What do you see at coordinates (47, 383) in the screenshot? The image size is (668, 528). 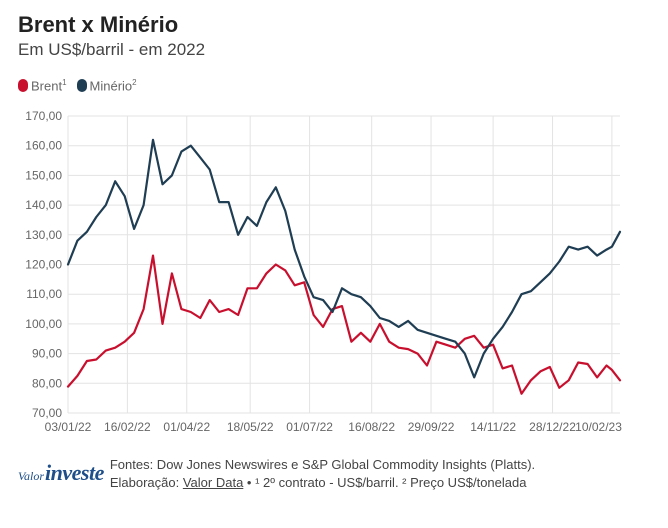 I see `y-tick-label: 80,00` at bounding box center [47, 383].